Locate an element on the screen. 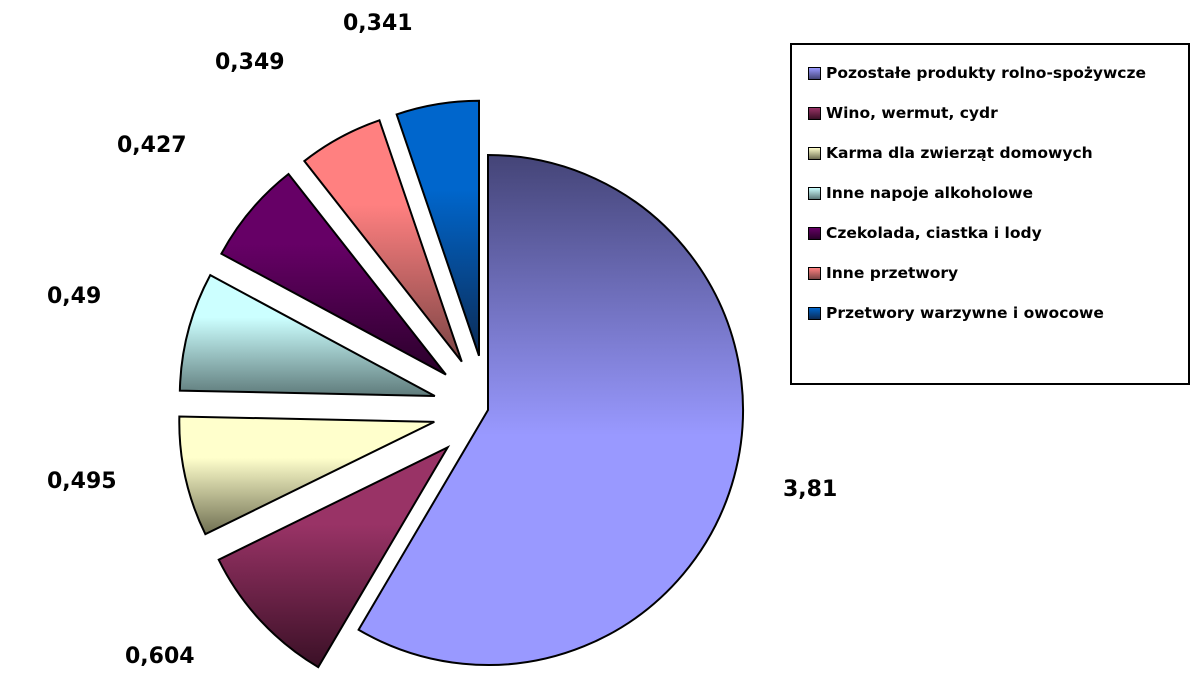  legend-item-pozostale-produkty-rolno-spozywcze: Pozostałe produkty rolno-spożywcze is located at coordinates (977, 73).